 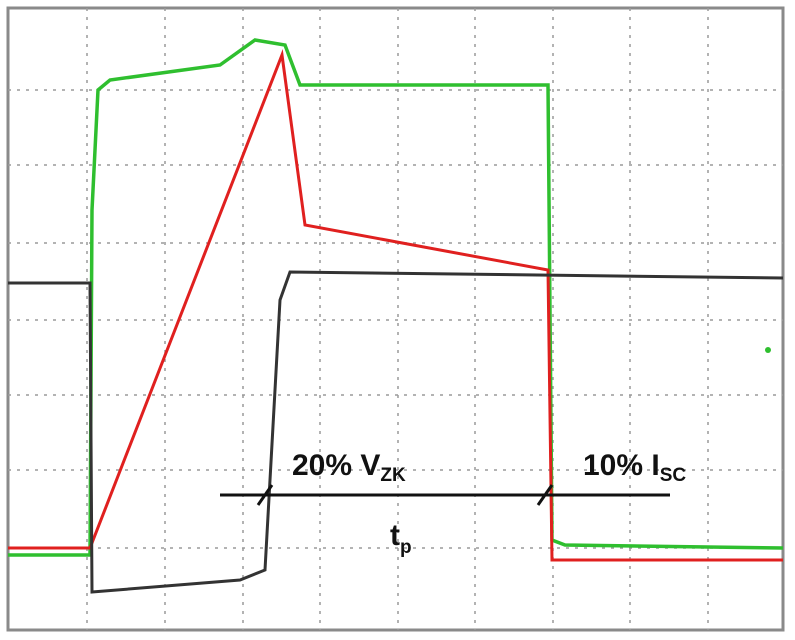 I want to click on isc-label: 10% ISC, so click(x=634, y=467).